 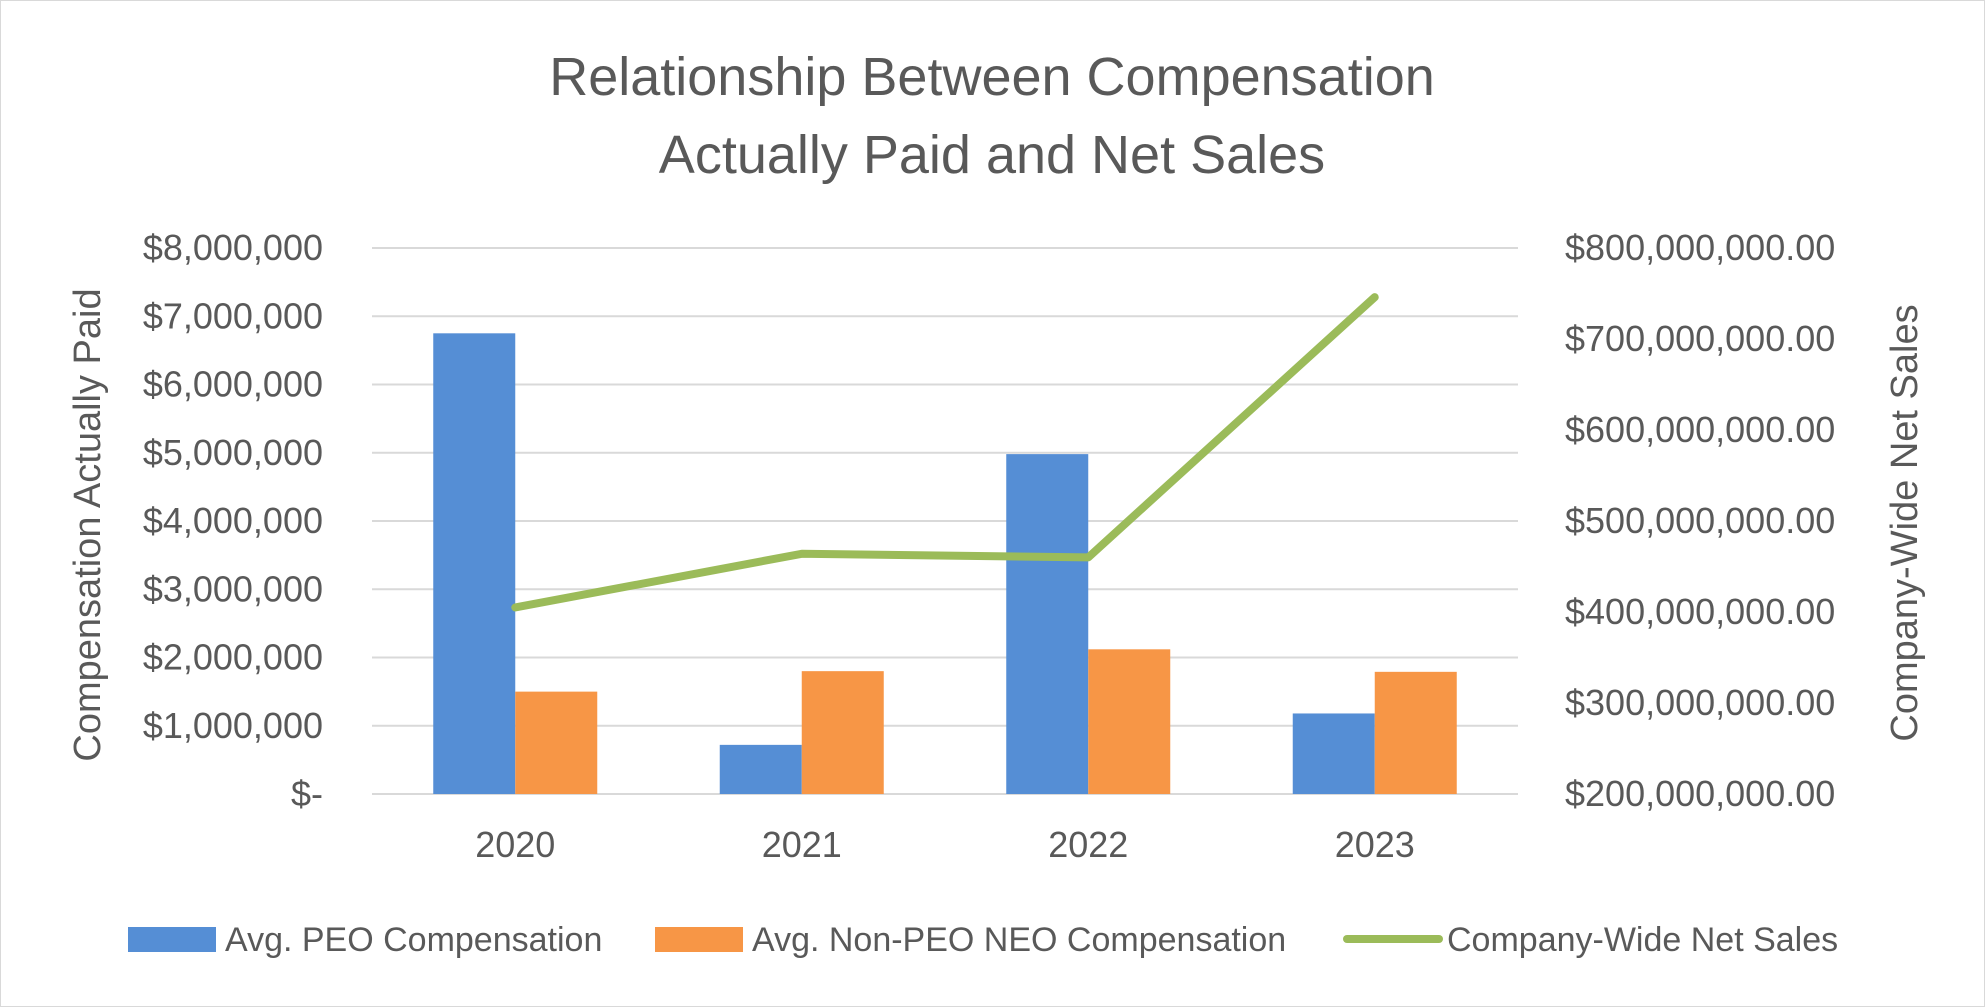 What do you see at coordinates (1700, 611) in the screenshot?
I see `right-tick-label: $400,000,000.00` at bounding box center [1700, 611].